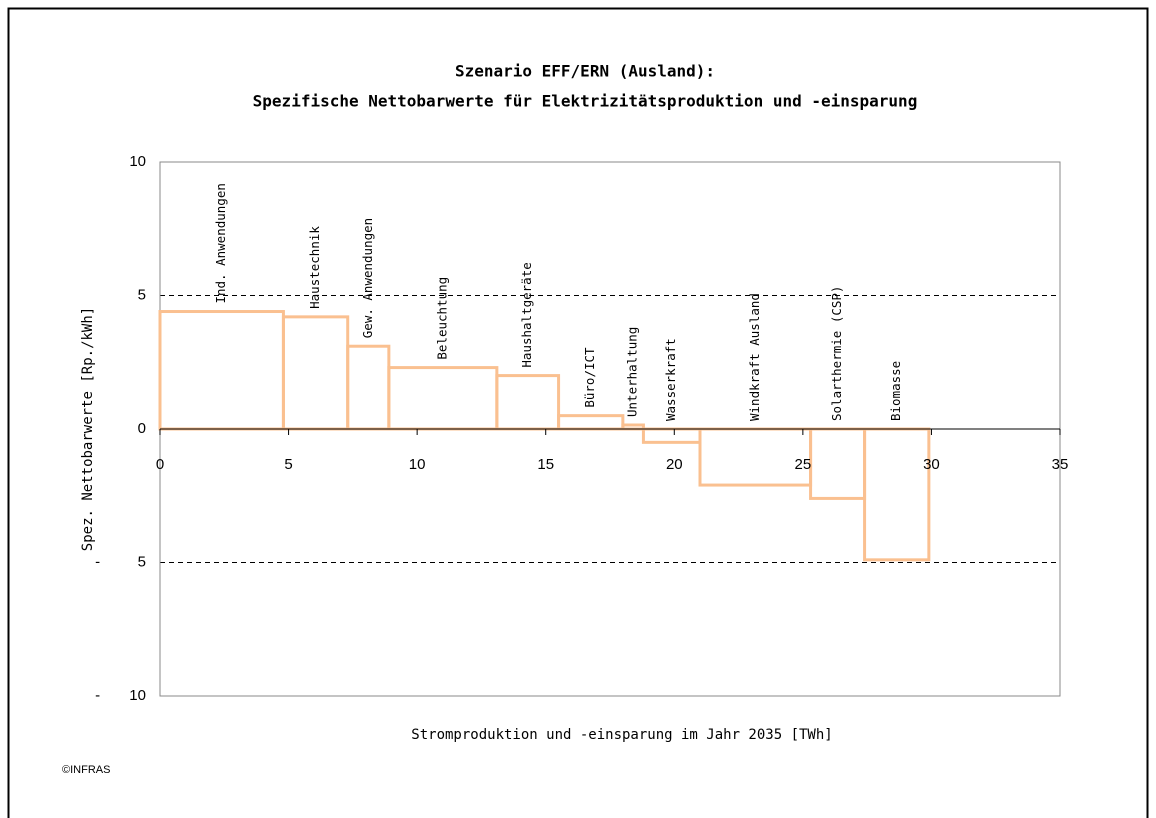  Describe the element at coordinates (674, 464) in the screenshot. I see `x-tick-label: 20` at that location.